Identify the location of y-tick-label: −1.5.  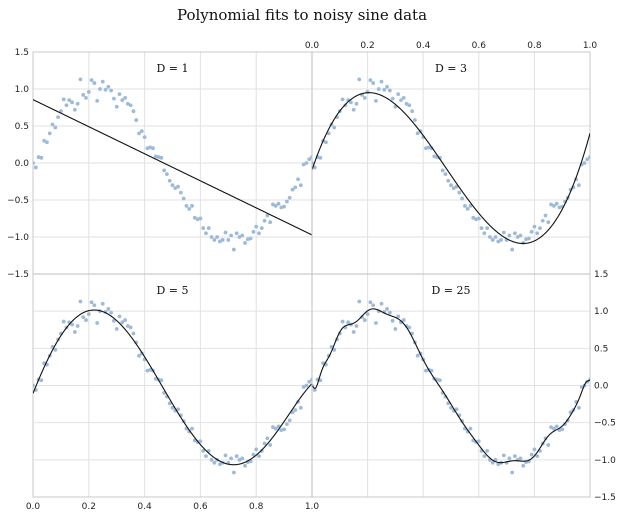
(605, 498).